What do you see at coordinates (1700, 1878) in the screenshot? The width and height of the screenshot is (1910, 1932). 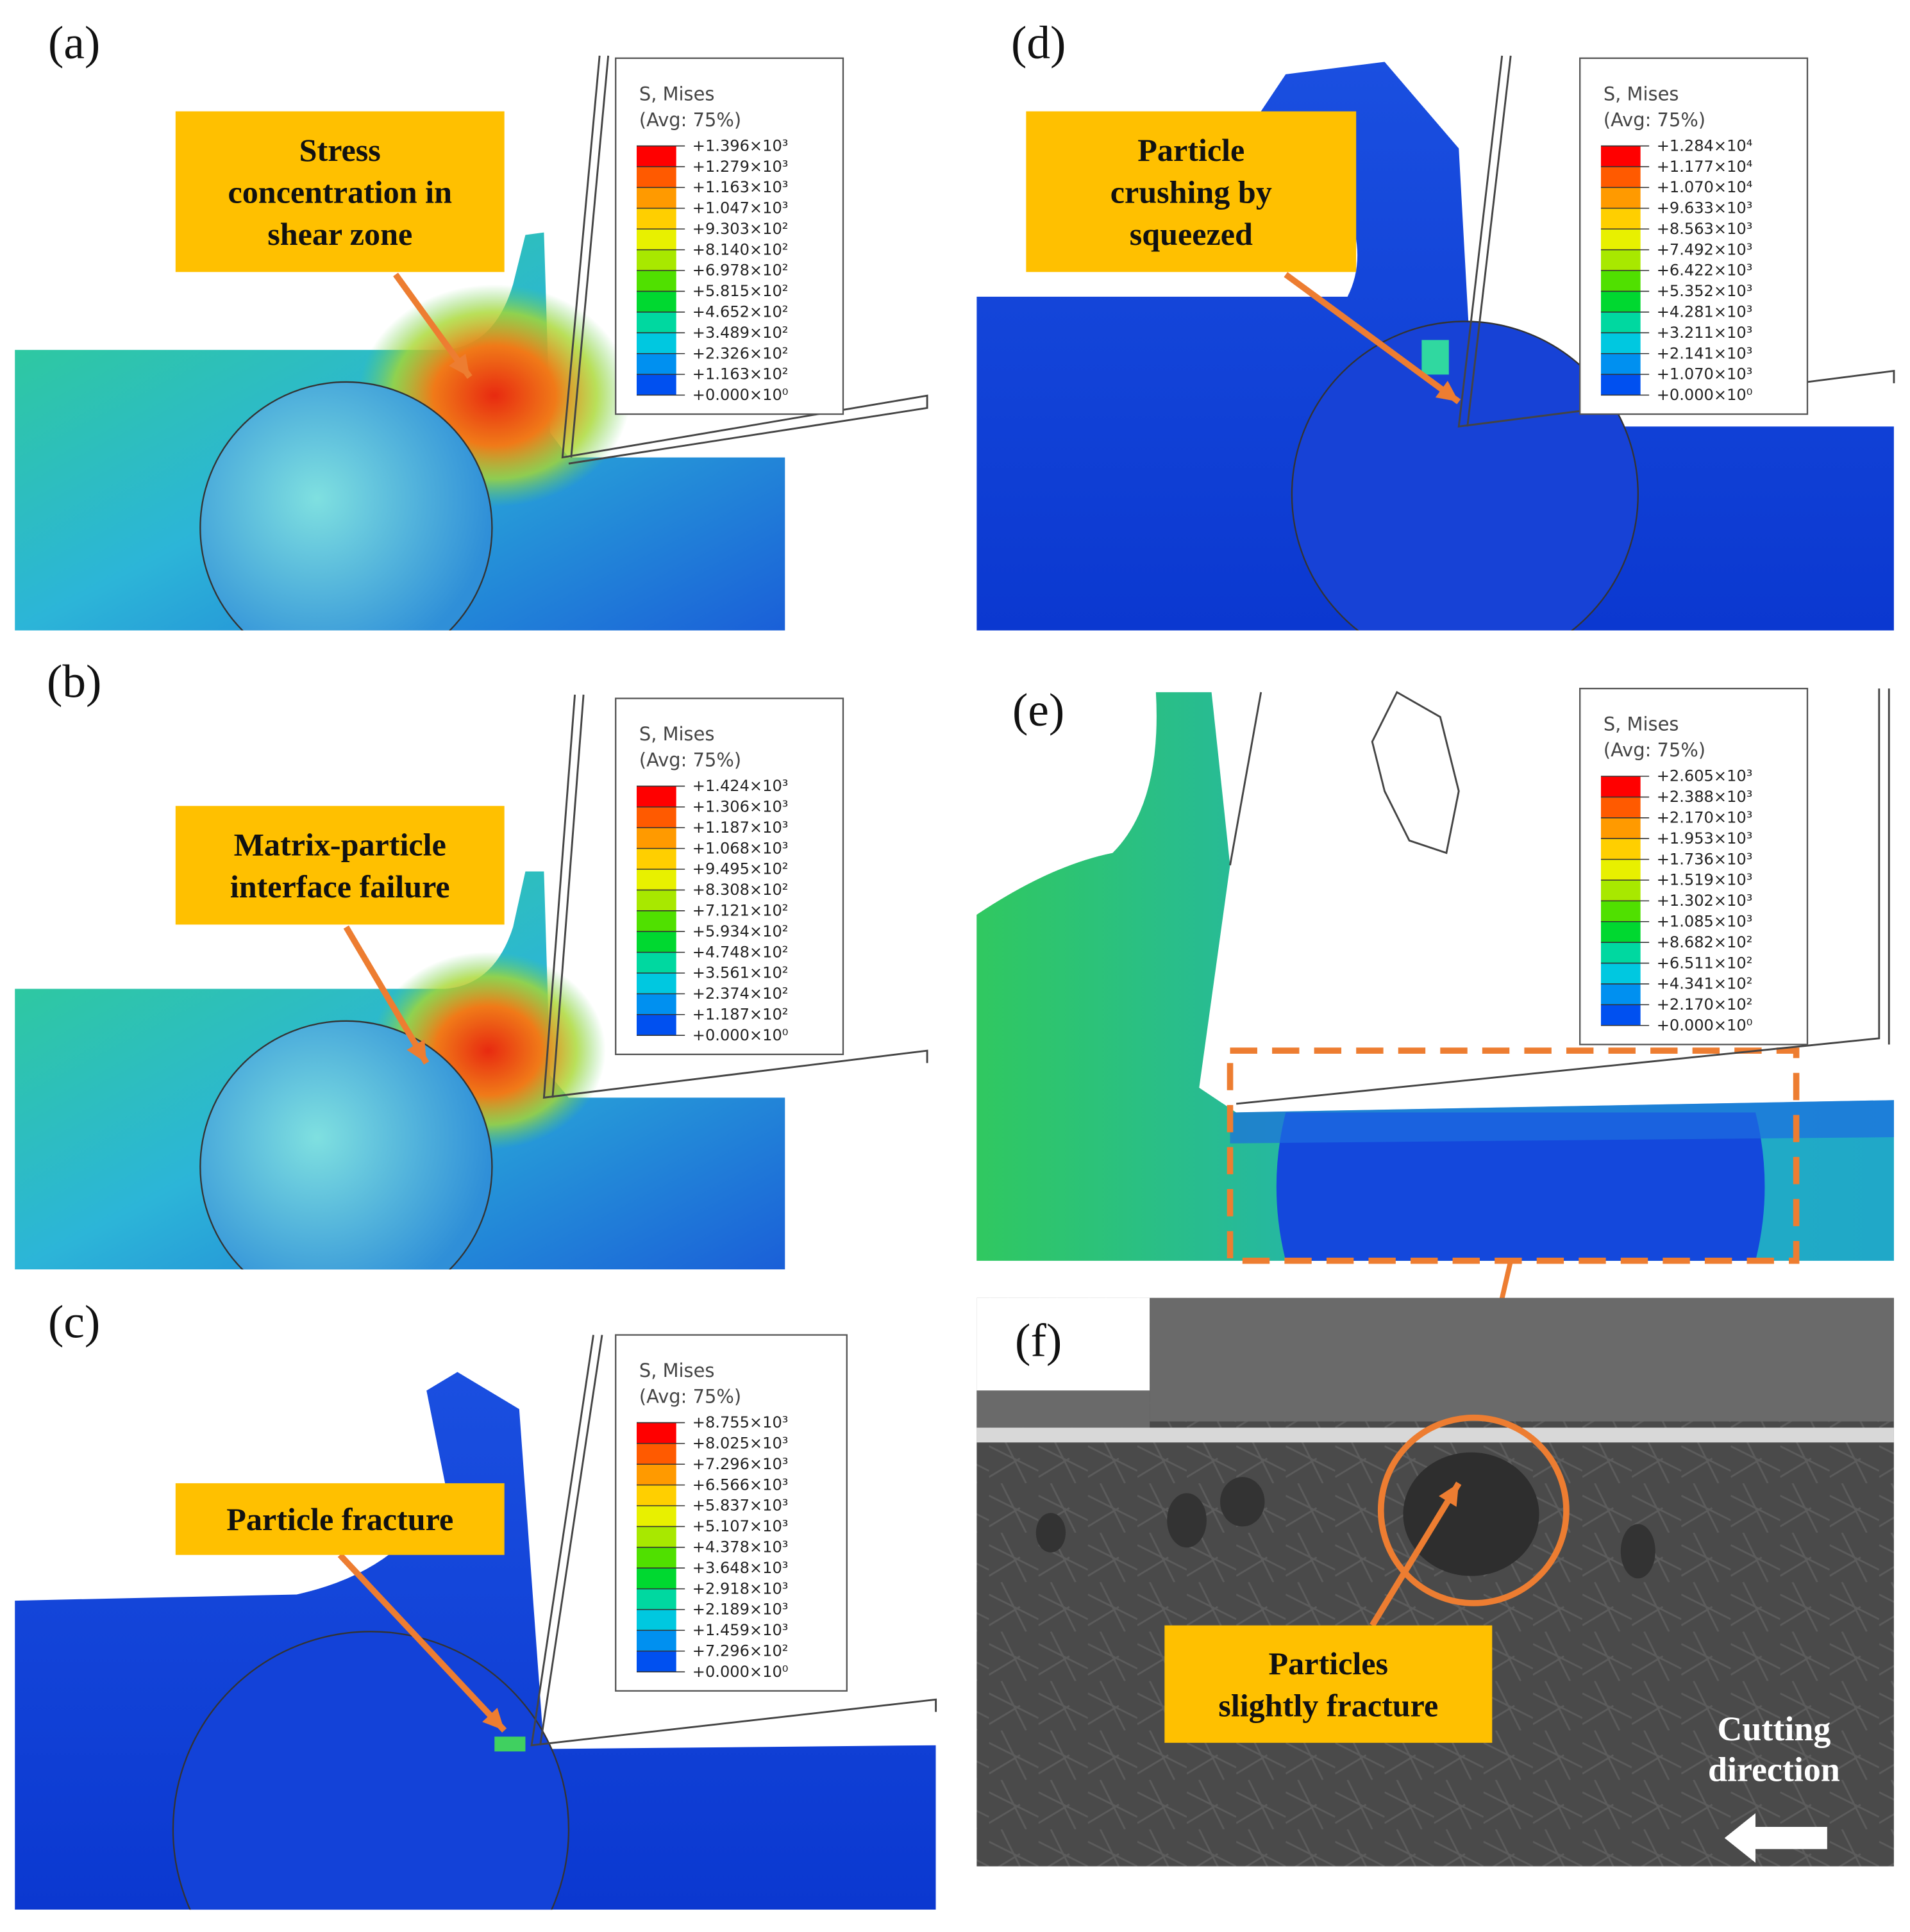 I see `sem-info: 50 μm` at bounding box center [1700, 1878].